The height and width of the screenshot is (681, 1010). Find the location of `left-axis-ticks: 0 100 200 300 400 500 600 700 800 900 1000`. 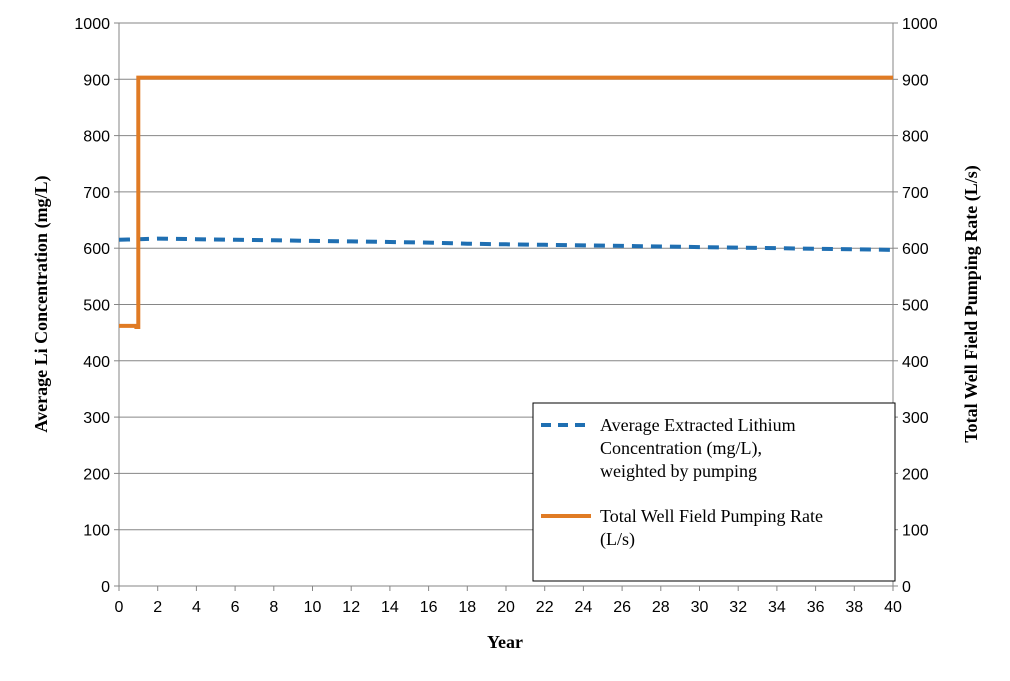

left-axis-ticks: 0 100 200 300 400 500 600 700 800 900 1000 is located at coordinates (96, 306).